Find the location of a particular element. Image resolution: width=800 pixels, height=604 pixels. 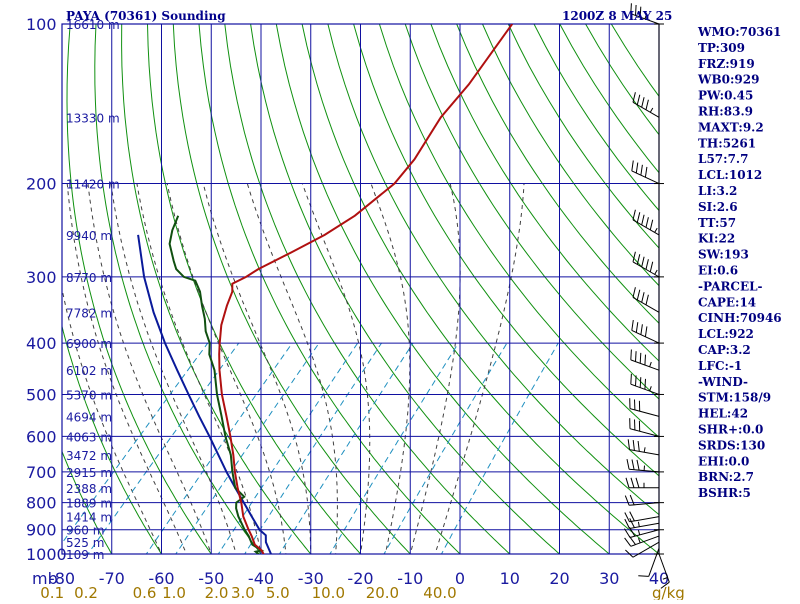

mixing-ratio-tick-label: 20.0 is located at coordinates (382, 592).